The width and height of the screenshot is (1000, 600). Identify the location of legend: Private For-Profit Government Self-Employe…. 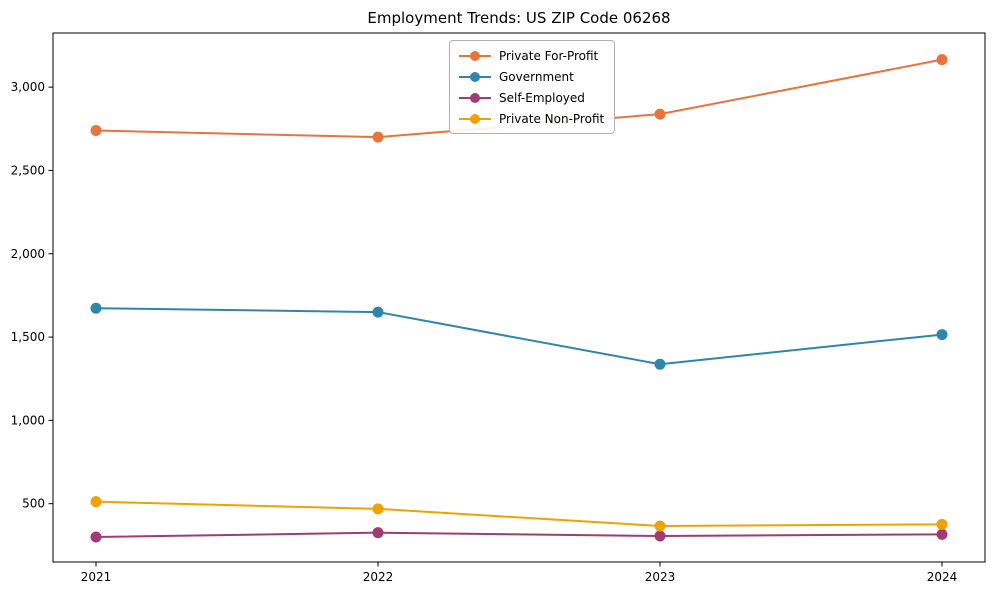
(532, 87).